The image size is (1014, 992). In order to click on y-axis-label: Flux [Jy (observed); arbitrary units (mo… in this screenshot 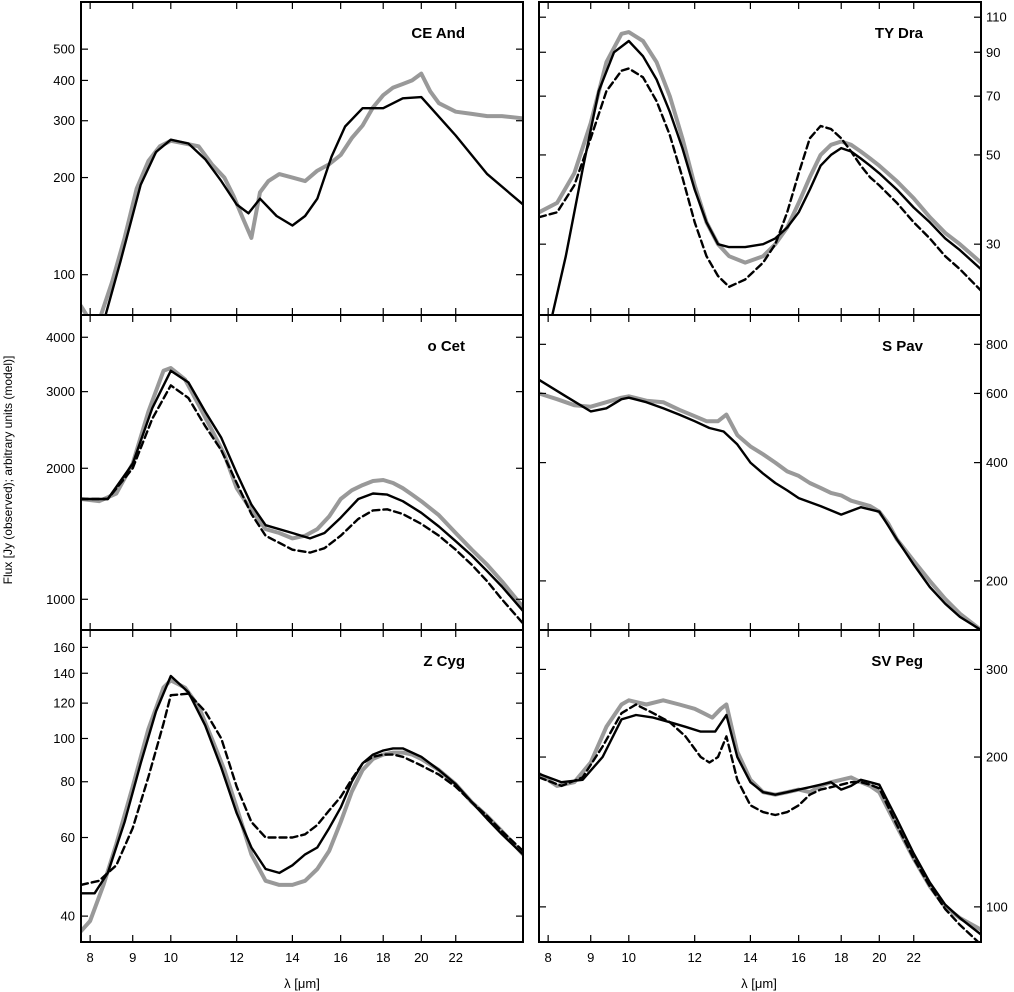, I will do `click(8, 470)`.